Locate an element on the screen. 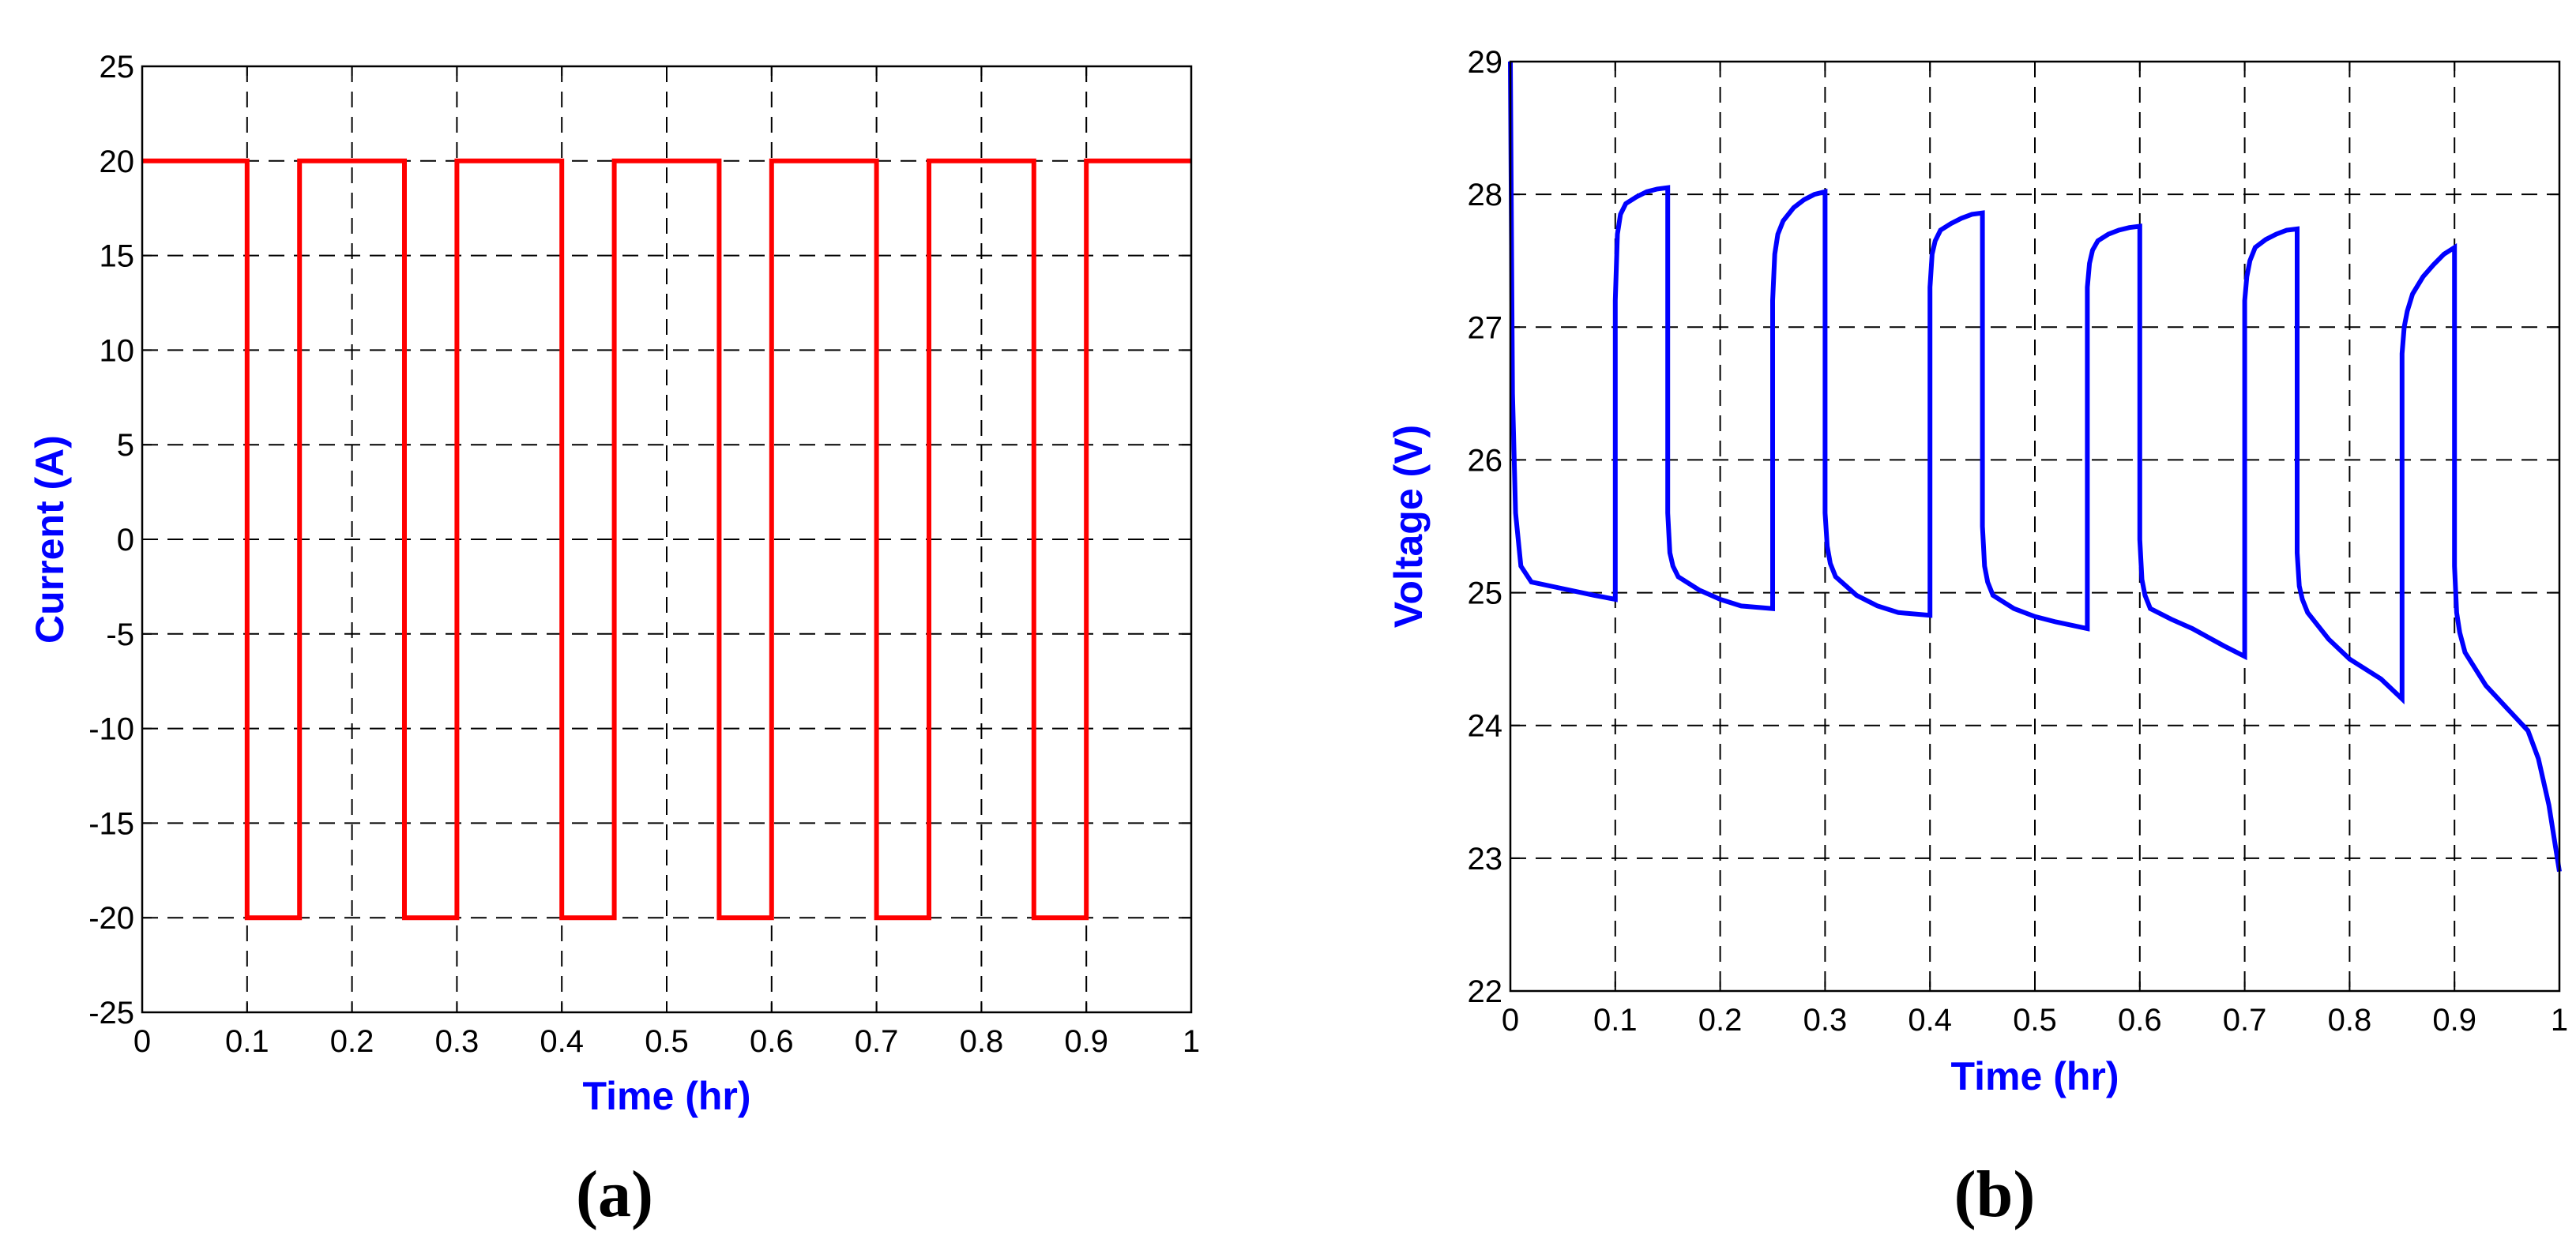 The width and height of the screenshot is (2576, 1250). voltage-x-tick-label: 0.8 is located at coordinates (2350, 1021).